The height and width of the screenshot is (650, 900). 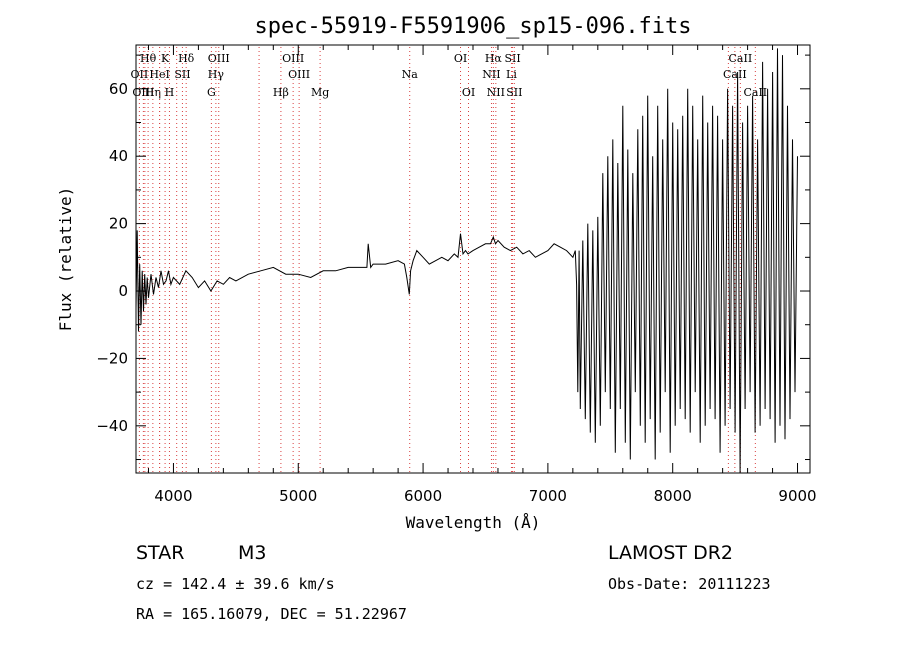 What do you see at coordinates (140, 74) in the screenshot?
I see `line-marker-label: OII` at bounding box center [140, 74].